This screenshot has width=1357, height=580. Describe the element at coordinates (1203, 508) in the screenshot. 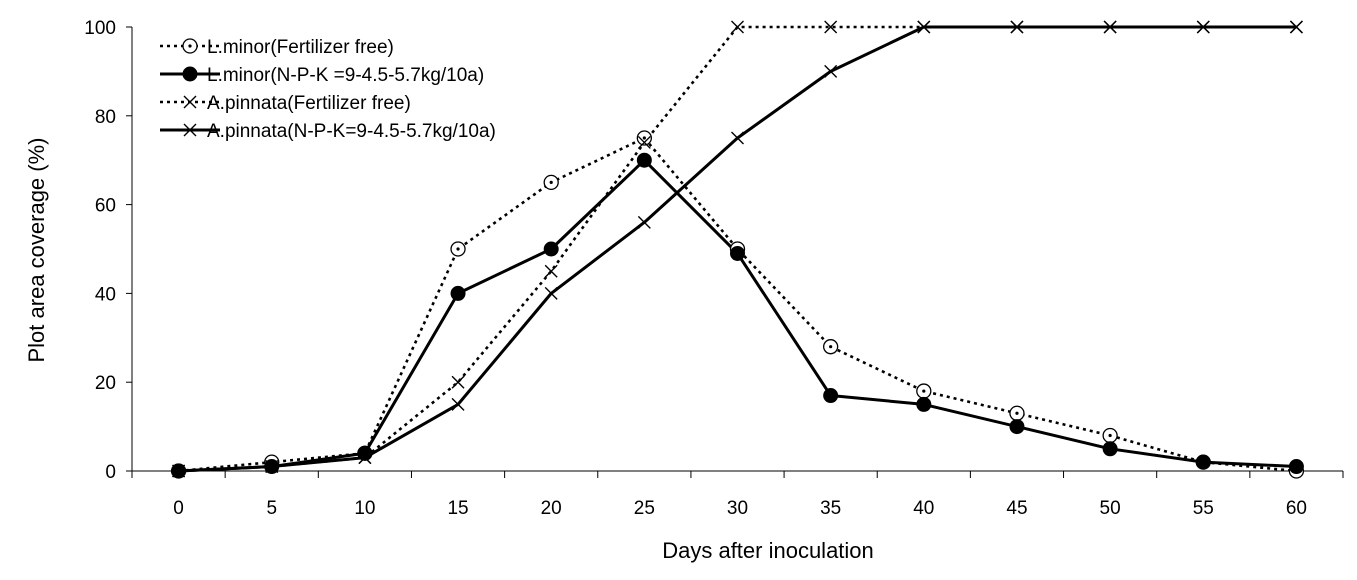

I see `x-tick-label: 55` at that location.